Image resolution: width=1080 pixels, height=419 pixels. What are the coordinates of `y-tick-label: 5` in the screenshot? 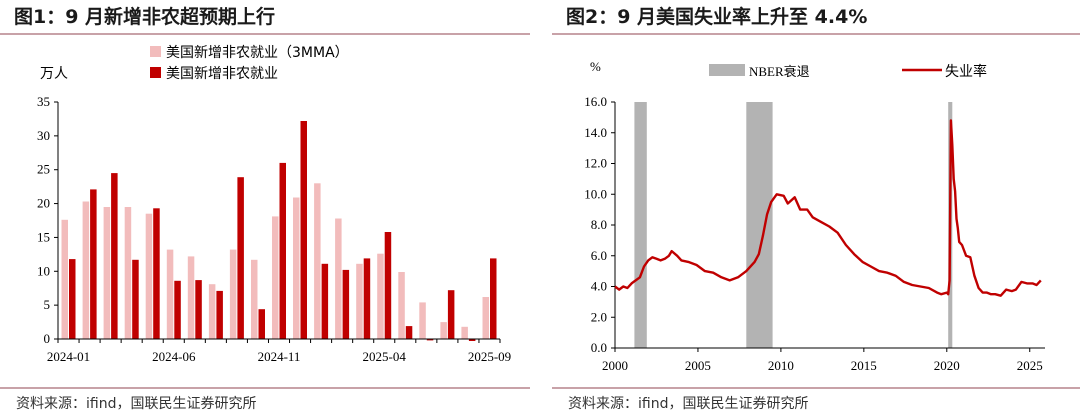 It's located at (47, 304).